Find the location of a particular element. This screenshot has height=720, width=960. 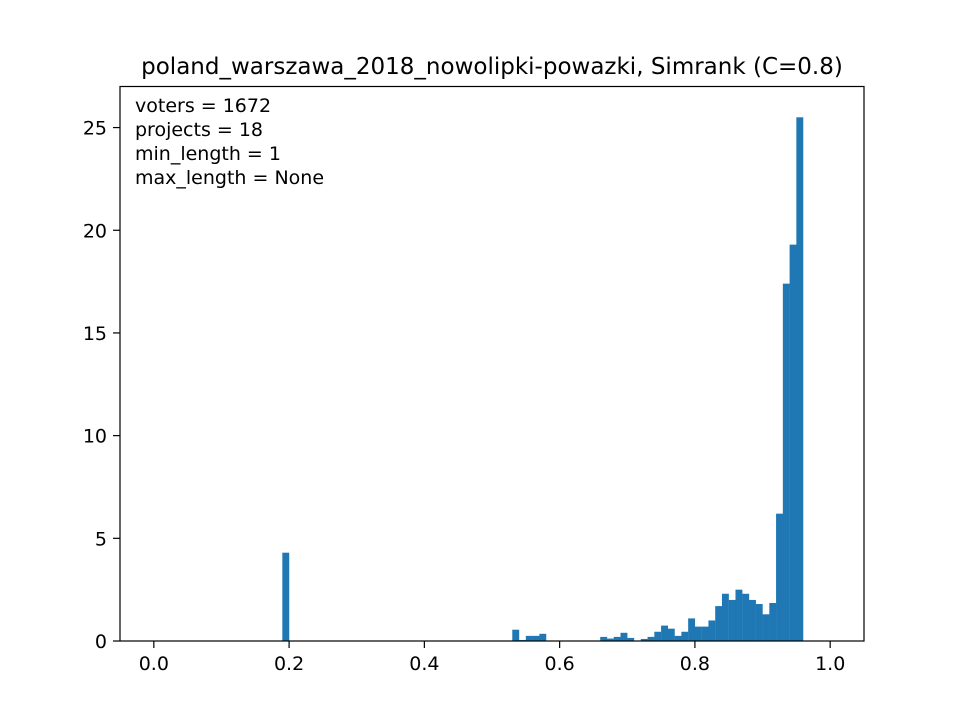

annotation-line: max_length = None is located at coordinates (229, 178).